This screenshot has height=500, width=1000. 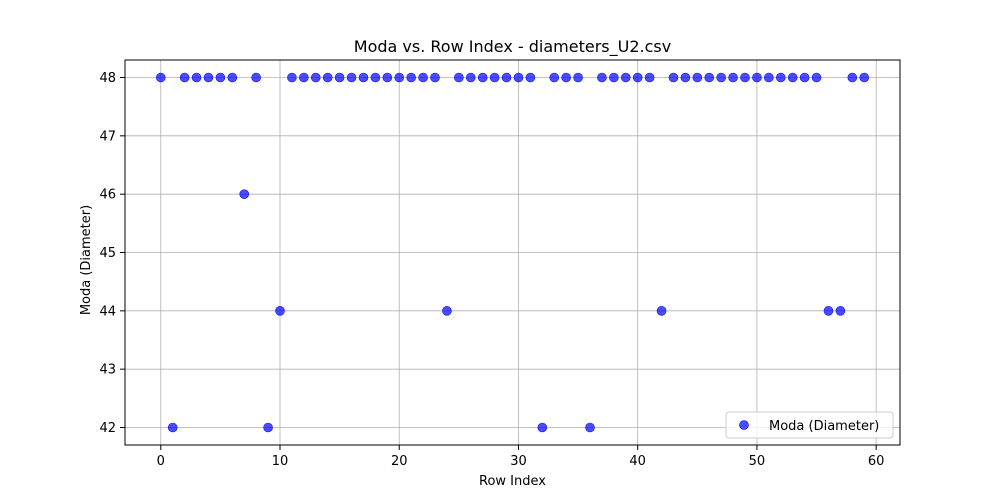 I want to click on legend: Moda (Diameter), so click(x=809, y=425).